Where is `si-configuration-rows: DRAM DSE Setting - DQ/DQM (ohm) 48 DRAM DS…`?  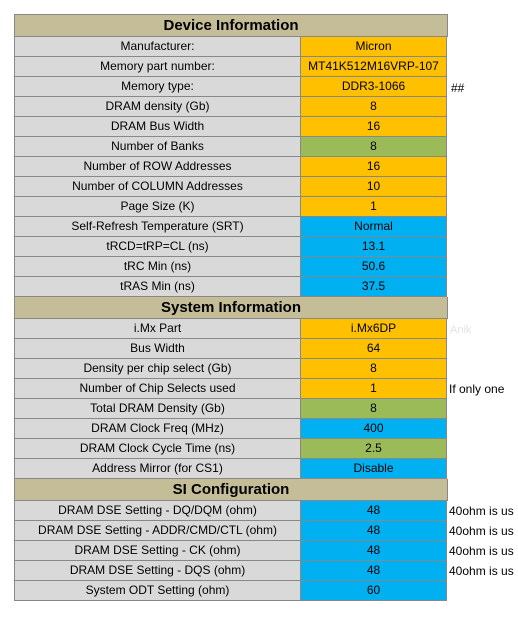 si-configuration-rows: DRAM DSE Setting - DQ/DQM (ohm) 48 DRAM DS… is located at coordinates (231, 551).